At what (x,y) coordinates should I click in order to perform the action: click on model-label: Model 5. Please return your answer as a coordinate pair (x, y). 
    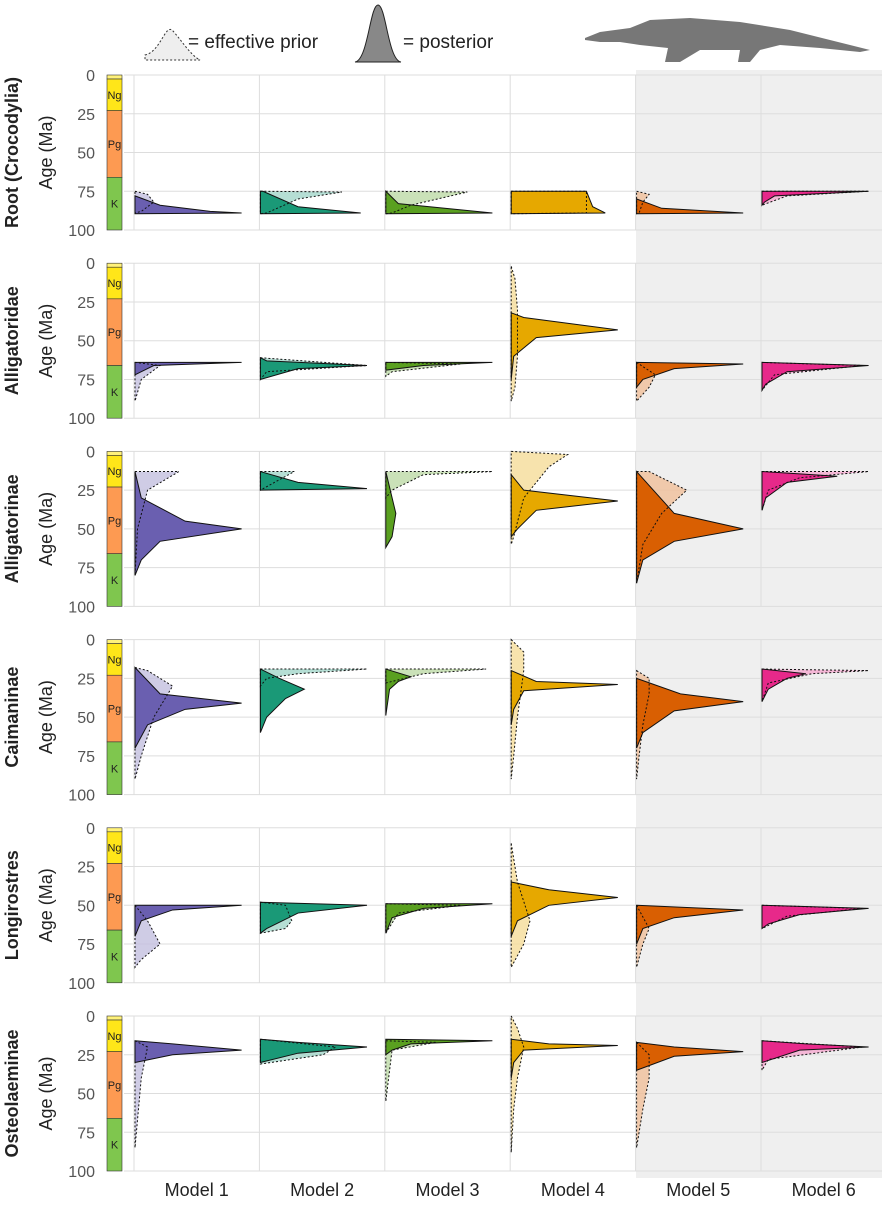
    Looking at the image, I should click on (698, 1190).